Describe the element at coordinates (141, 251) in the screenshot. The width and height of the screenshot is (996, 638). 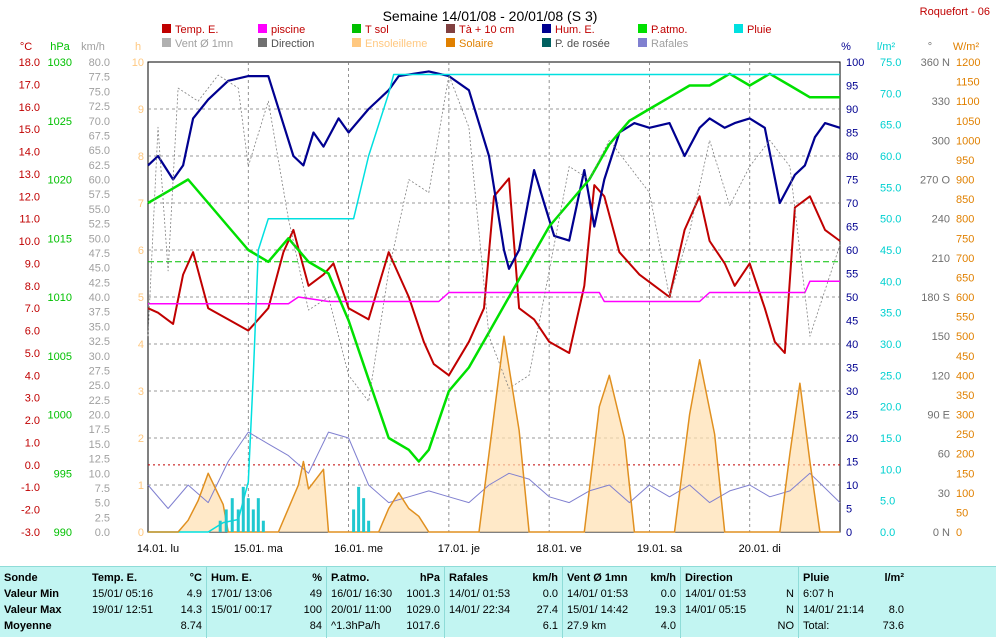
I see `sun-axis-tick: 6` at that location.